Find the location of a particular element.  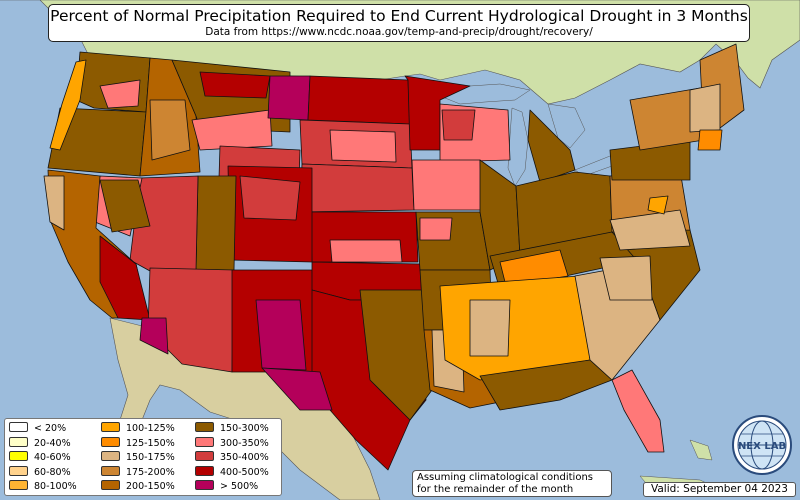

legend-item: 150-175% is located at coordinates (138, 457).